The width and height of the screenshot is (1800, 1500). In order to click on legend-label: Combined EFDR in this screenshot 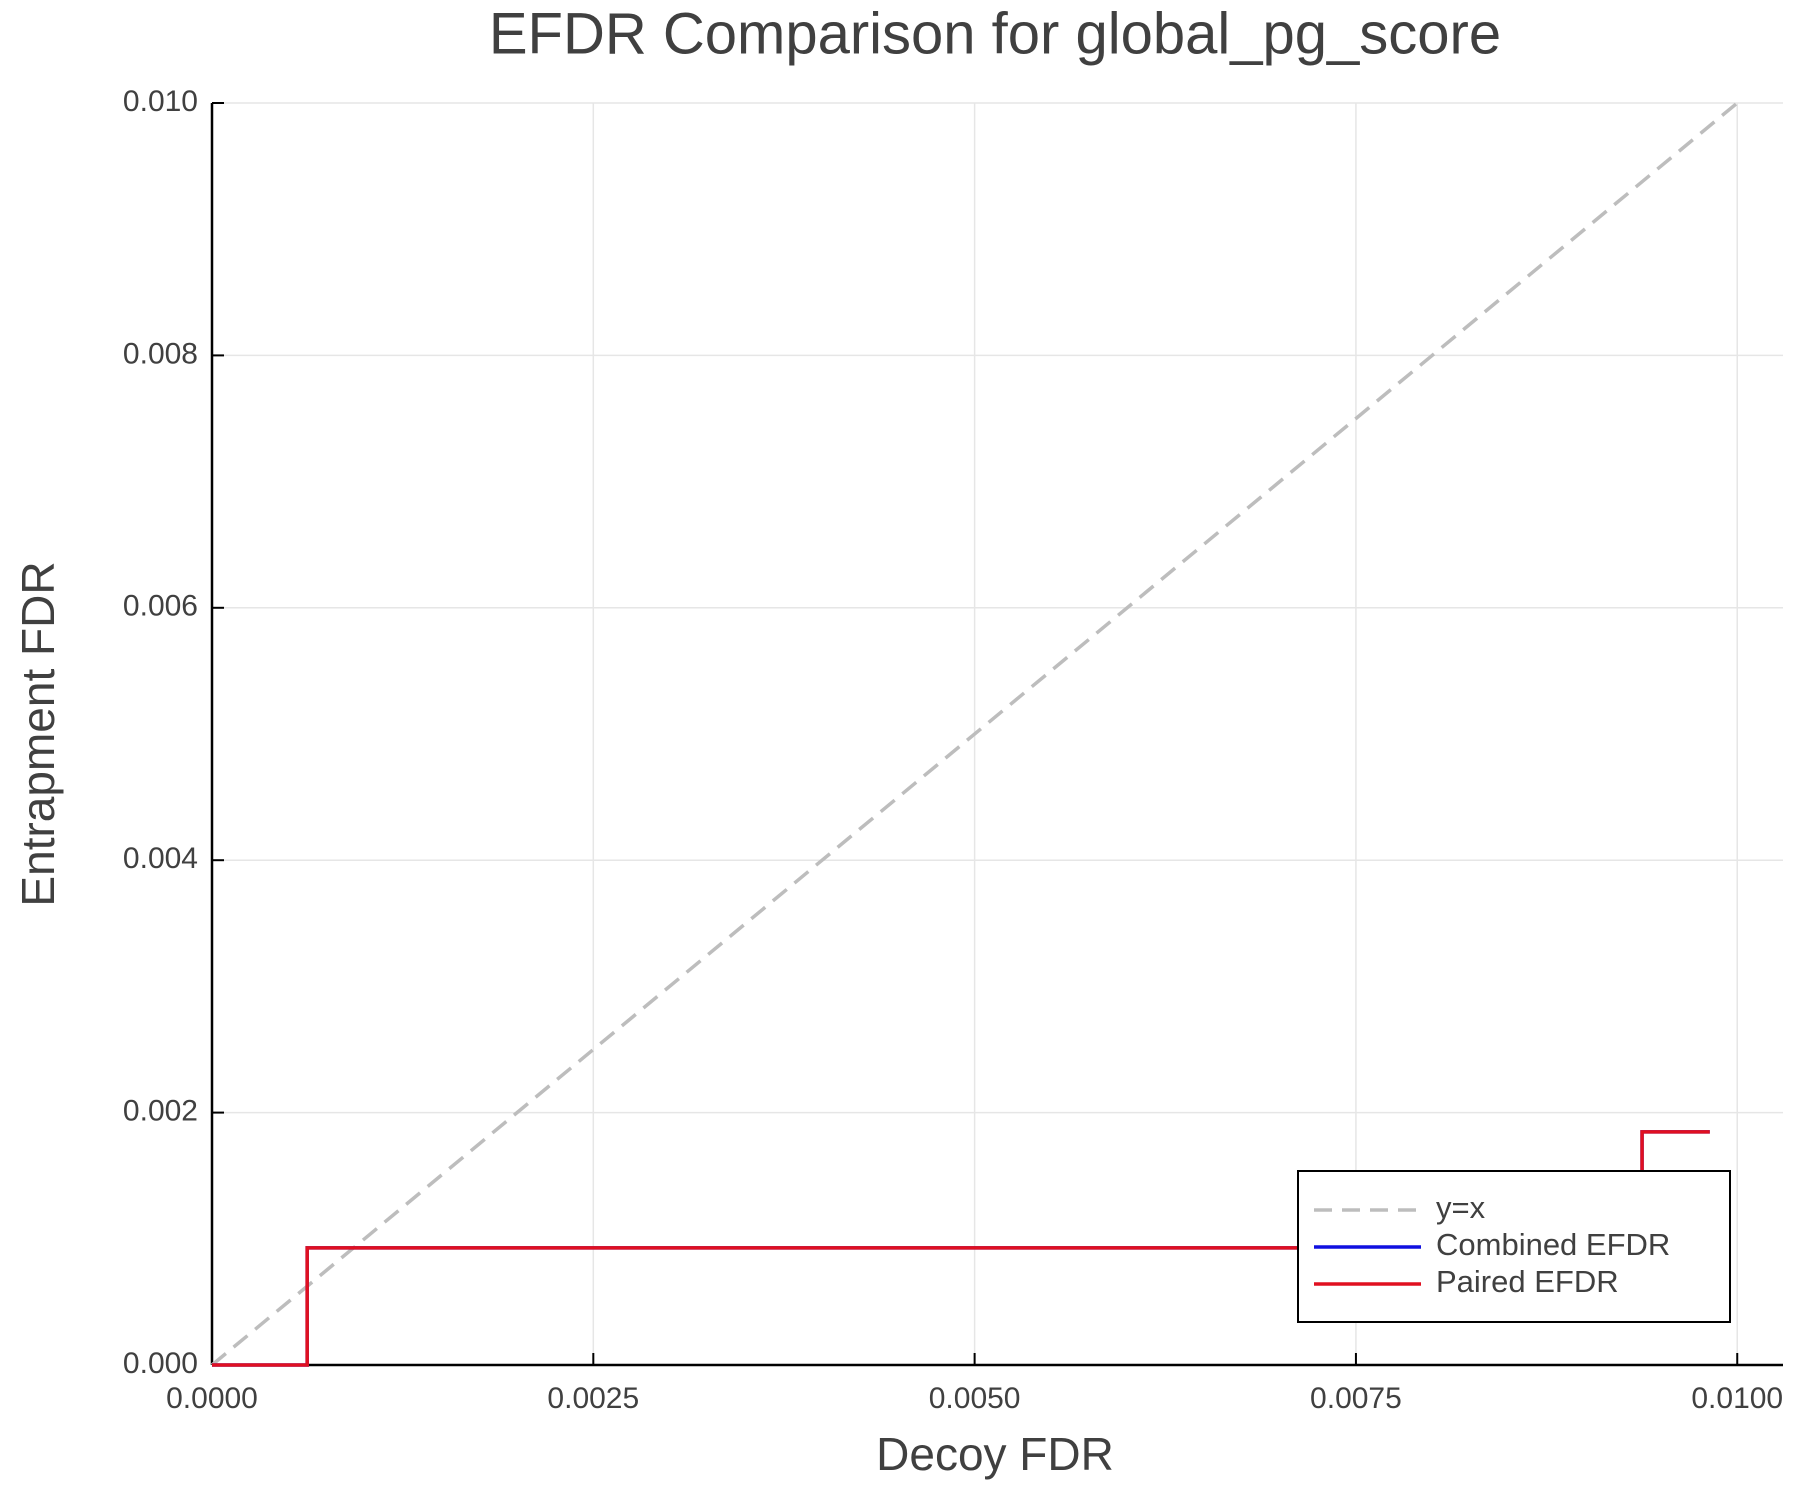, I will do `click(1553, 1244)`.